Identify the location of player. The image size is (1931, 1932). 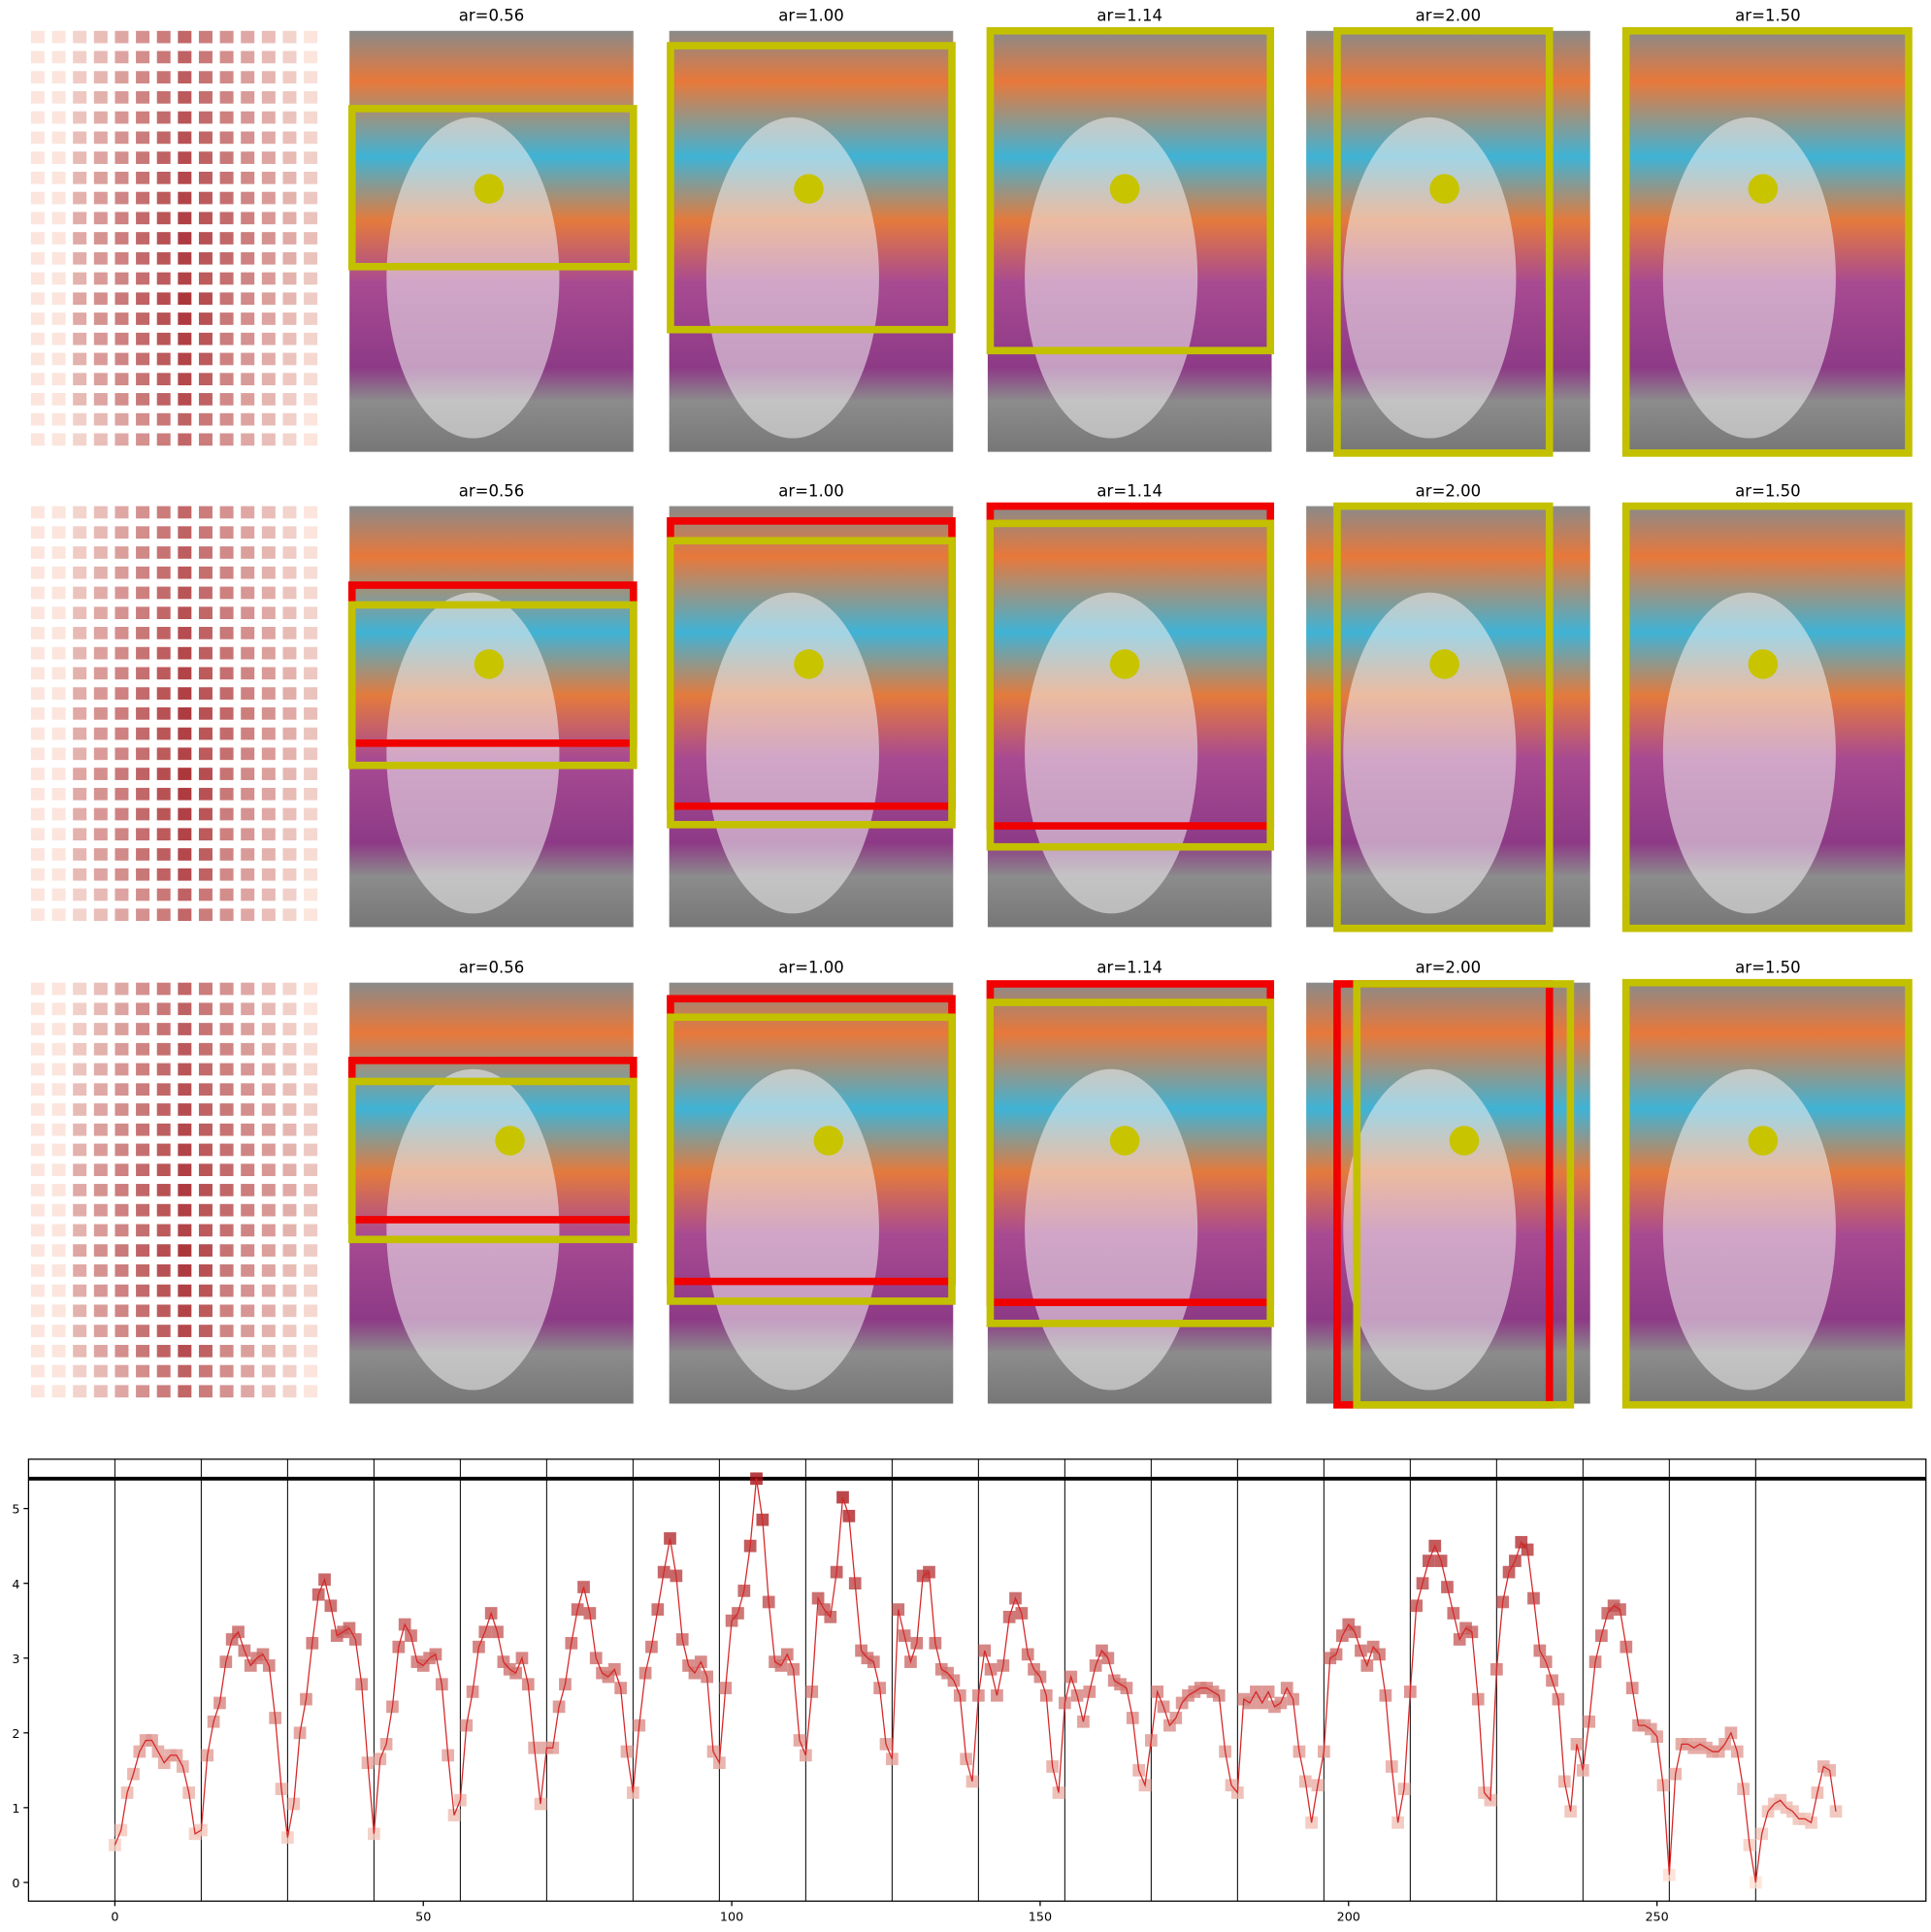
(792, 1229).